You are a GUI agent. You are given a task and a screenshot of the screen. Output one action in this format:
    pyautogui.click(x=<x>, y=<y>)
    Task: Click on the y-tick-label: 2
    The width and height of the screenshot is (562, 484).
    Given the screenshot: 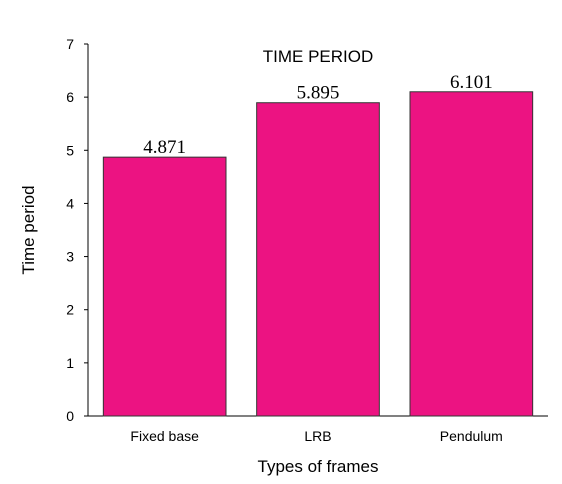 What is the action you would take?
    pyautogui.click(x=70, y=310)
    